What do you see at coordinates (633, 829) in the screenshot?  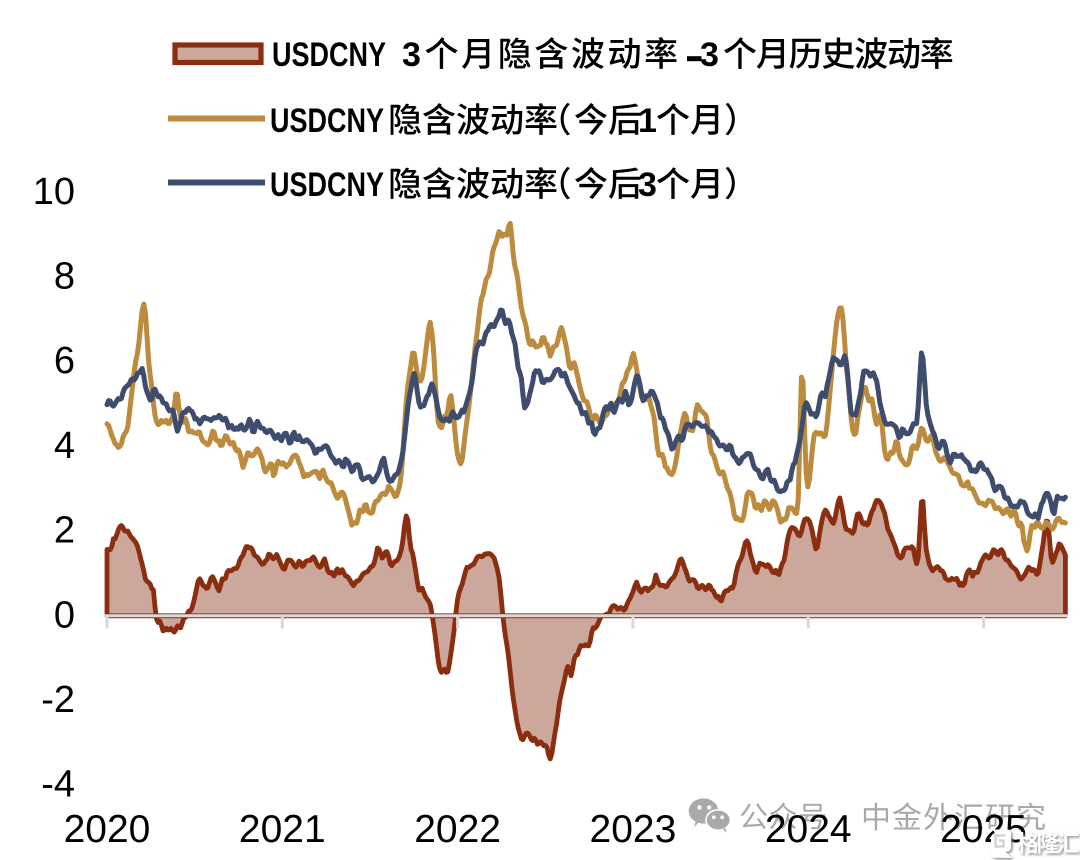 I see `svg-text: 2023` at bounding box center [633, 829].